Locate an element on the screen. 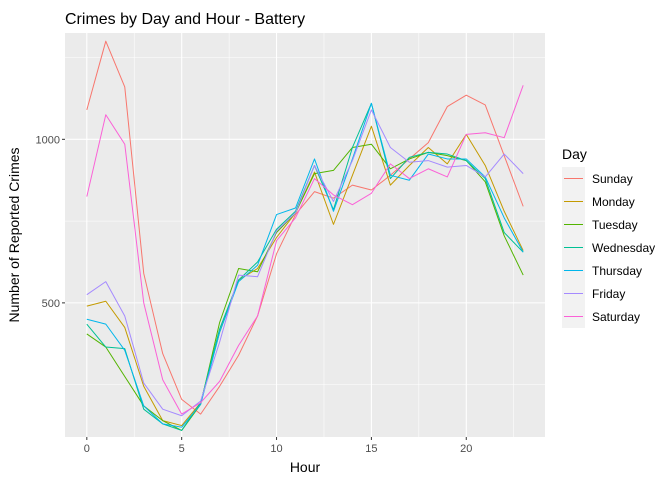  x-tick-label: 0 is located at coordinates (87, 449).